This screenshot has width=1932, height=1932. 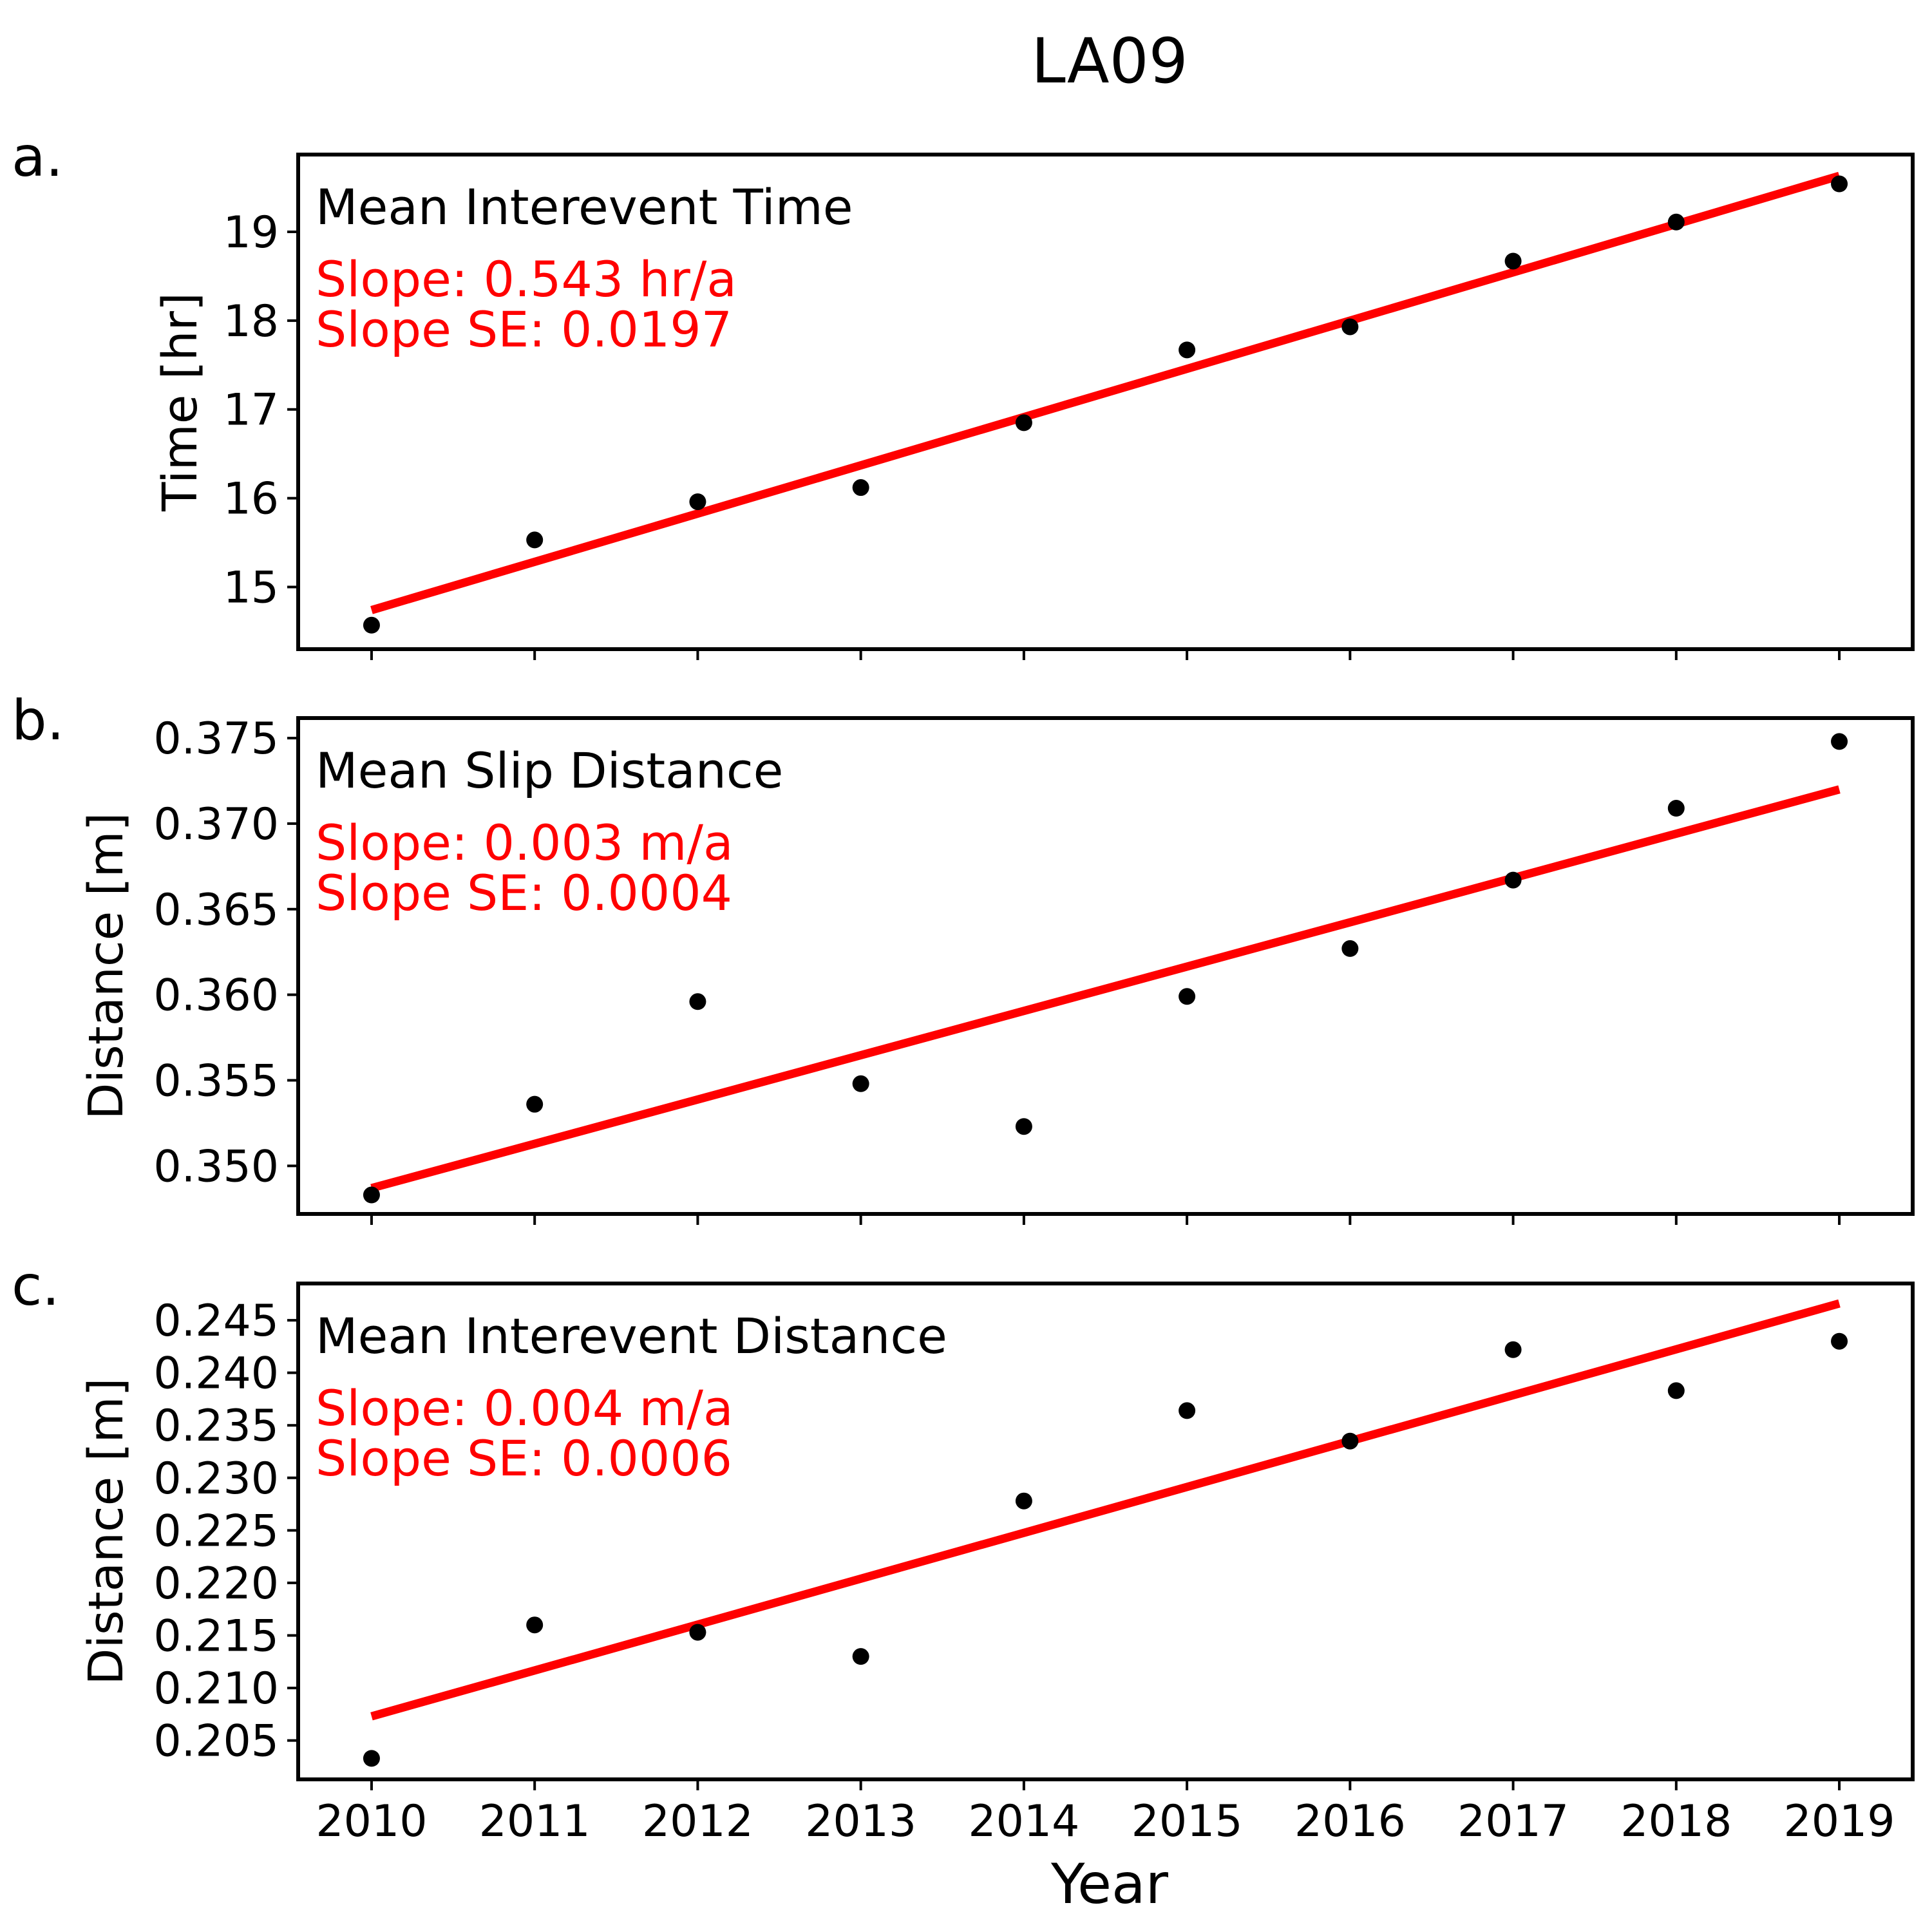 I want to click on x-tick-label: 2017, so click(x=1513, y=1822).